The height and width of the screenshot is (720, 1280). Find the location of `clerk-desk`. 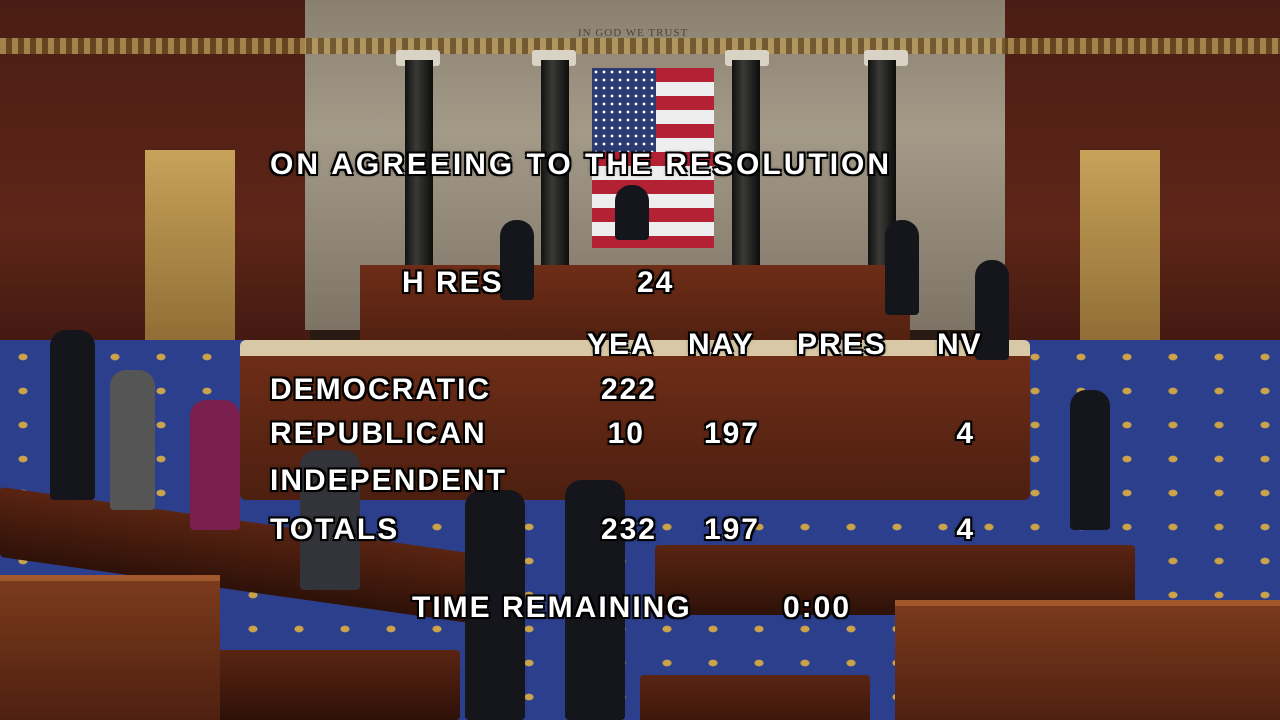

clerk-desk is located at coordinates (635, 420).